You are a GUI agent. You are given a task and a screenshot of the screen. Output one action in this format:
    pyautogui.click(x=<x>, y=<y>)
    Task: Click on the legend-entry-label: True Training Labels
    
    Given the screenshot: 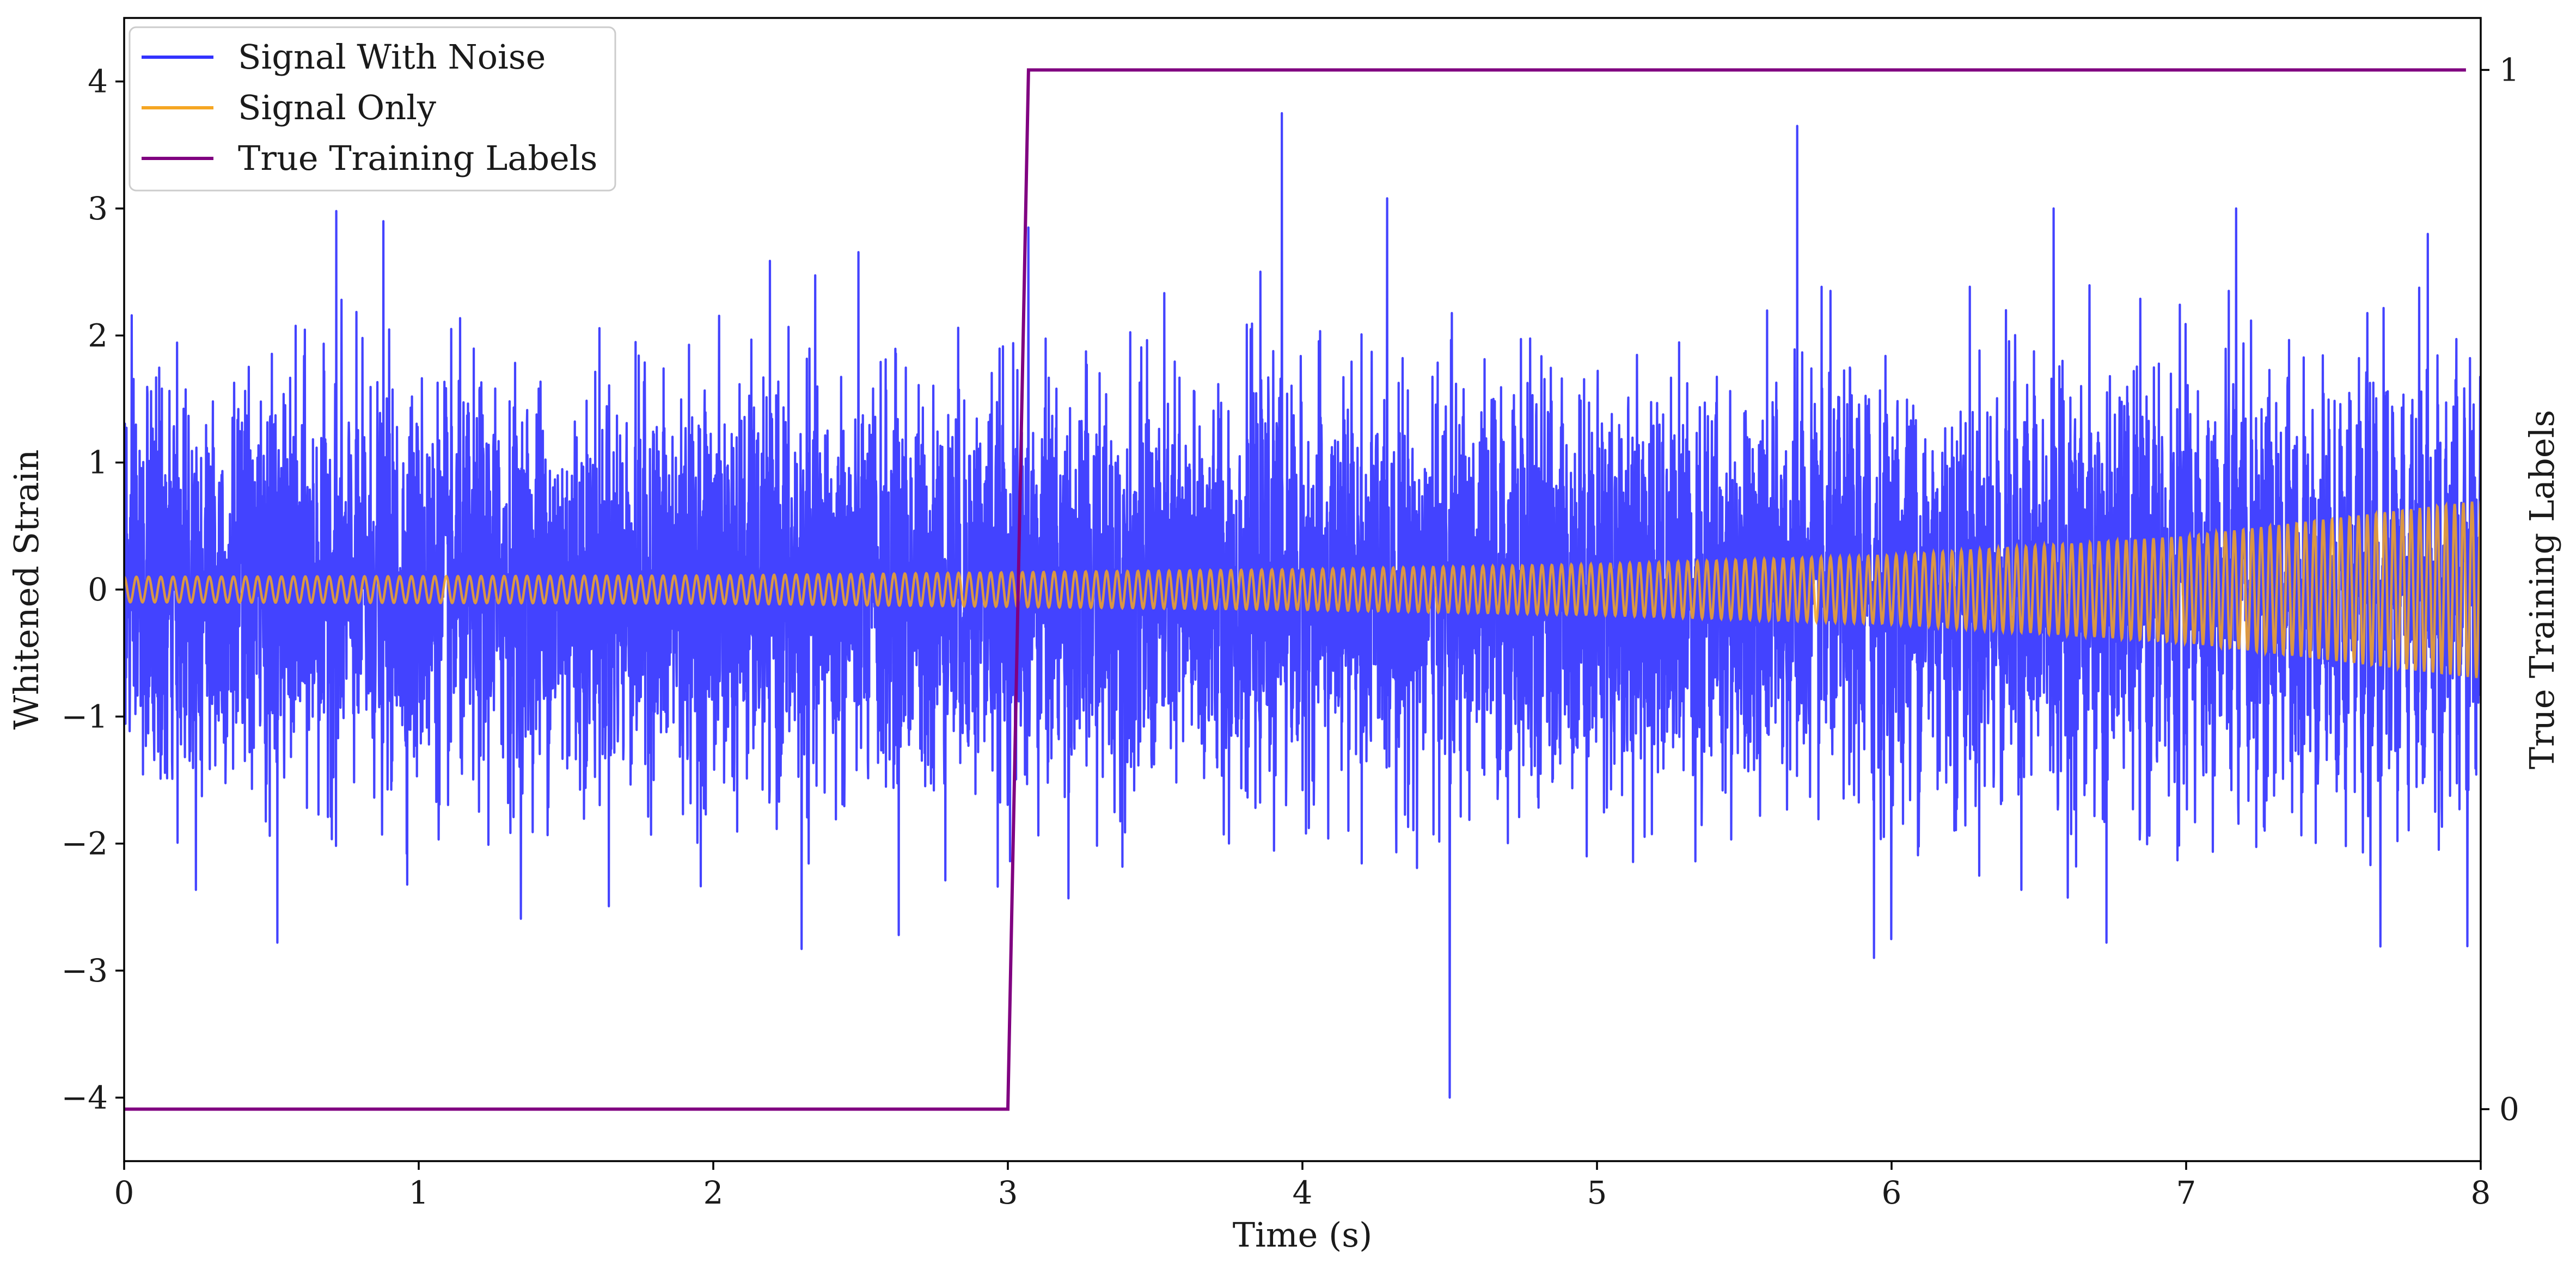 What is the action you would take?
    pyautogui.click(x=417, y=158)
    